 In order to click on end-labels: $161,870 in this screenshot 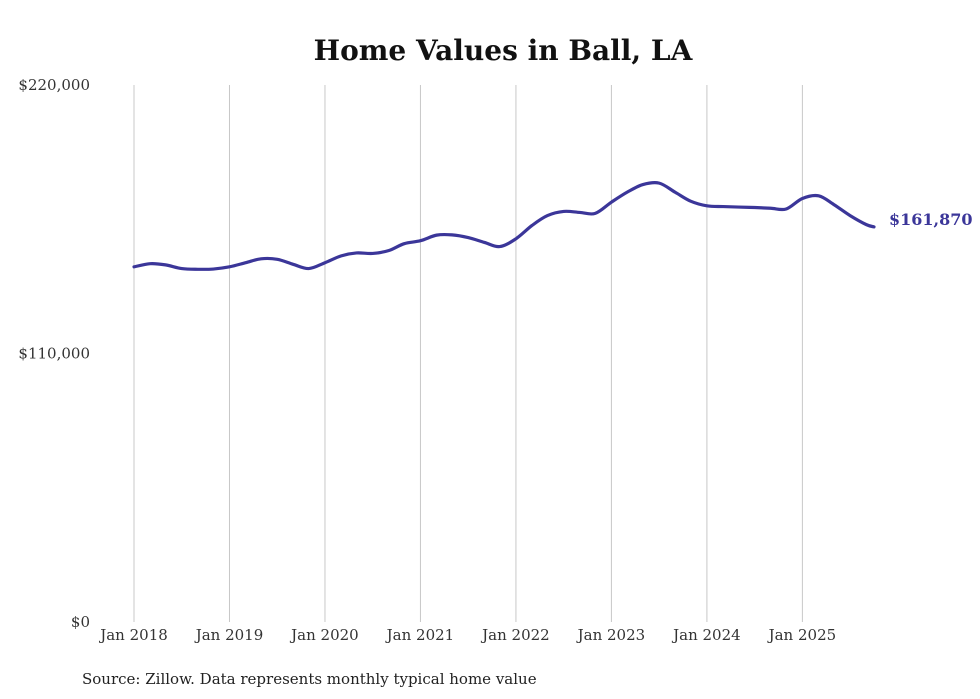, I will do `click(931, 219)`.